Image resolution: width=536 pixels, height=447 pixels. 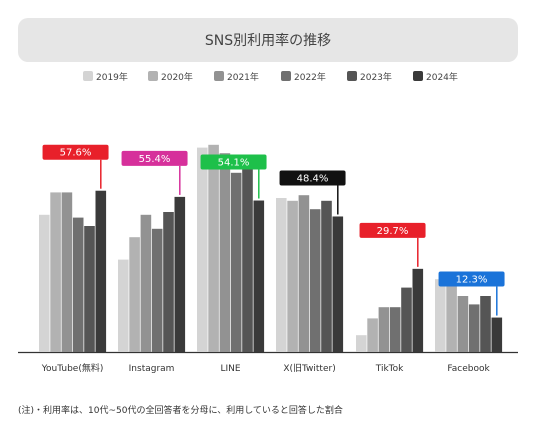 I want to click on legend-label: 2020年, so click(x=177, y=77).